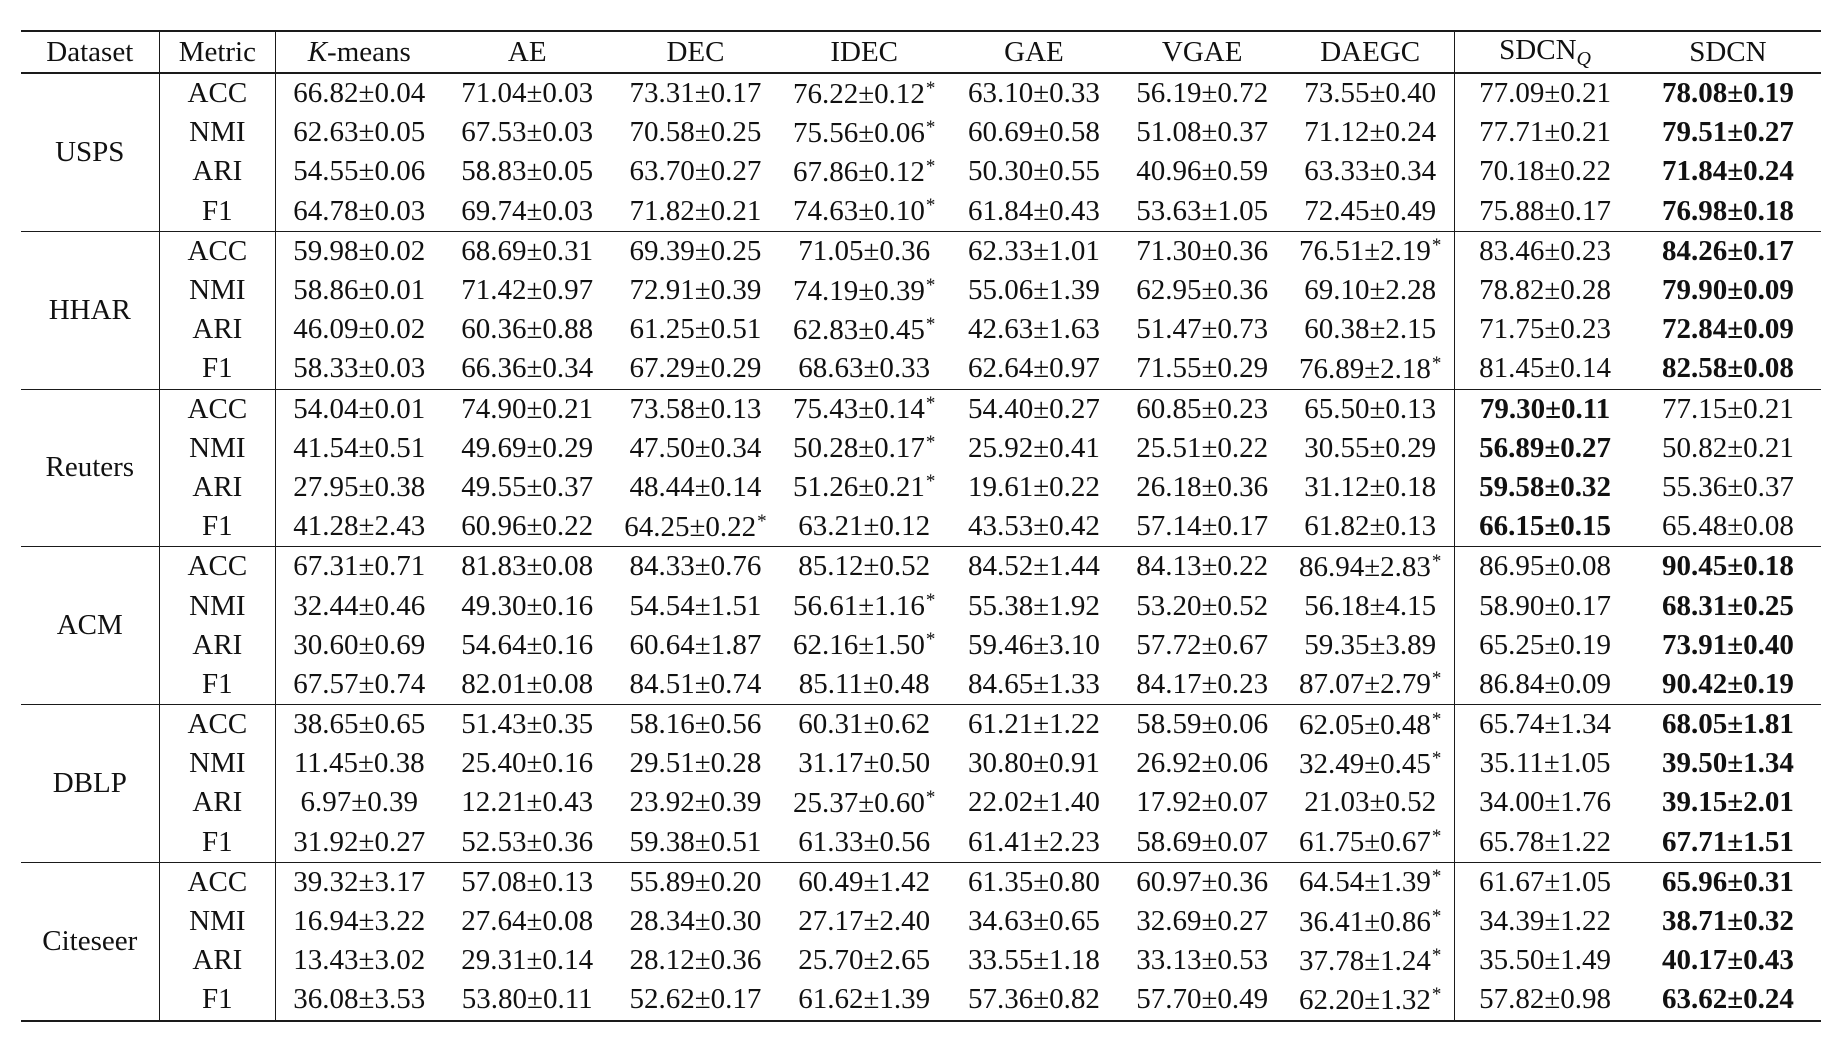 This screenshot has width=1842, height=1056. What do you see at coordinates (1034, 250) in the screenshot?
I see `cell-value: 62.33±1.01` at bounding box center [1034, 250].